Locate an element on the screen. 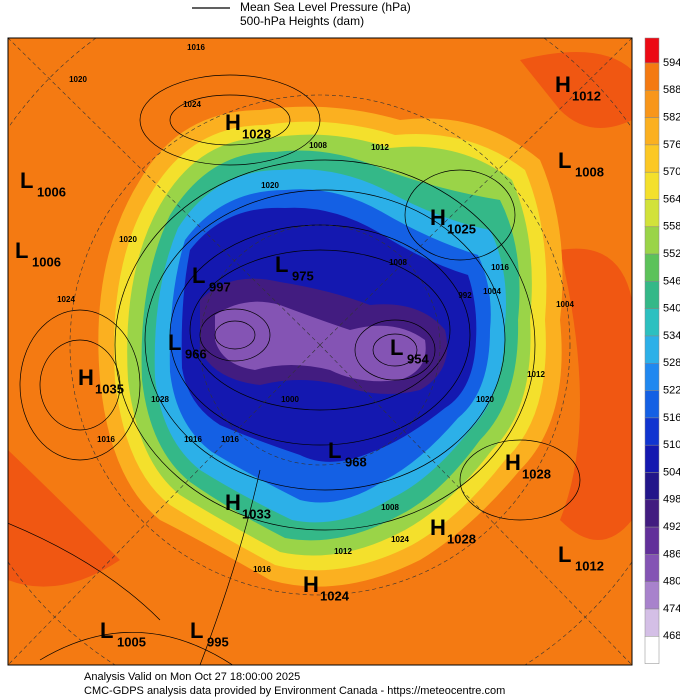 Image resolution: width=680 pixels, height=700 pixels. pressure-center-value: 1024 is located at coordinates (335, 595).